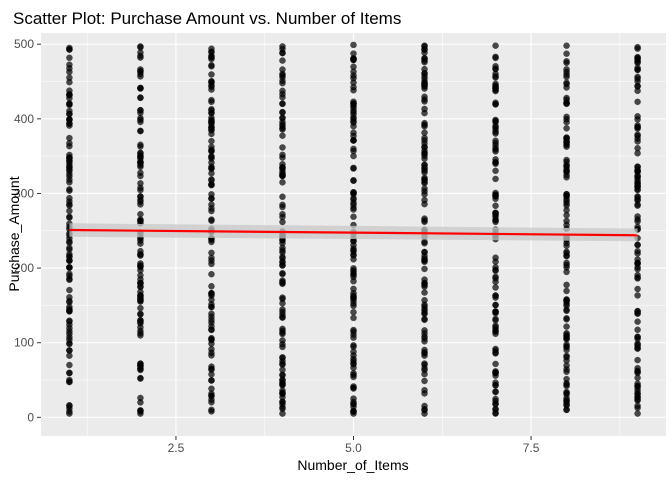  What do you see at coordinates (14, 233) in the screenshot?
I see `y-axis-title: Purchase_Amount` at bounding box center [14, 233].